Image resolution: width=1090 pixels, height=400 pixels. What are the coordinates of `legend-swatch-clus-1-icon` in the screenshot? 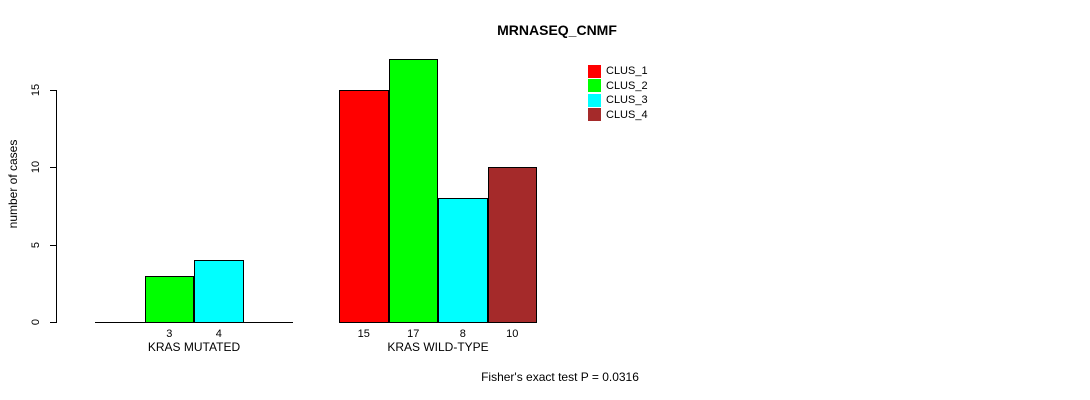 It's located at (594, 71).